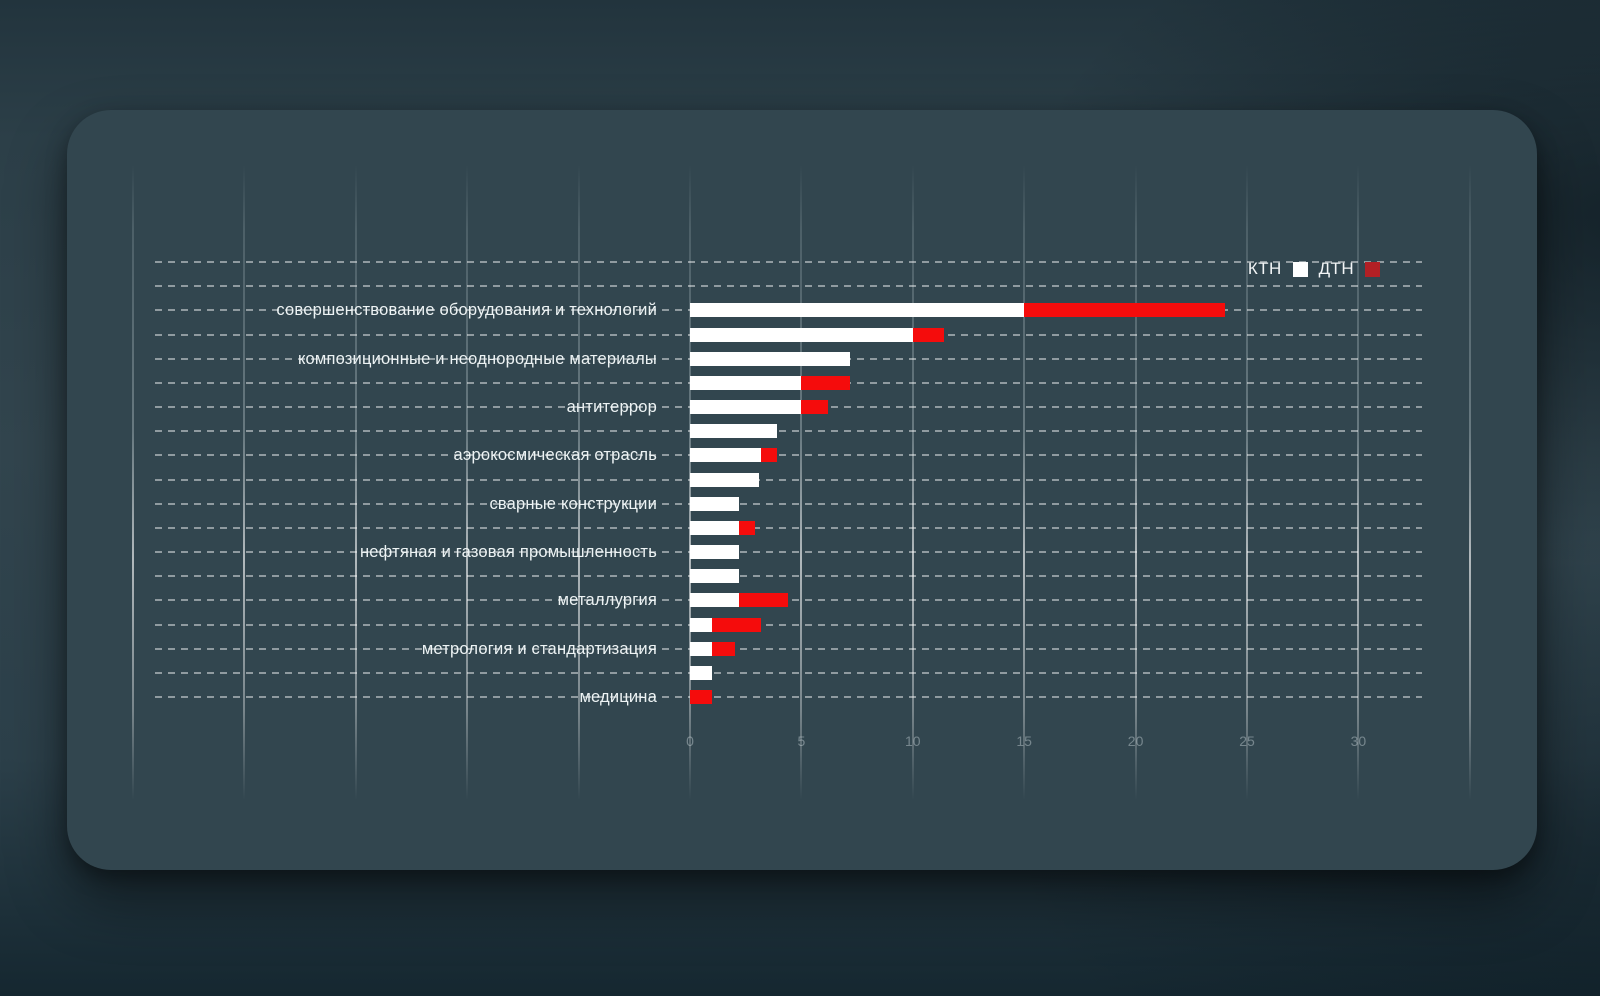 The image size is (1600, 996). I want to click on x-tick-label: 10, so click(913, 741).